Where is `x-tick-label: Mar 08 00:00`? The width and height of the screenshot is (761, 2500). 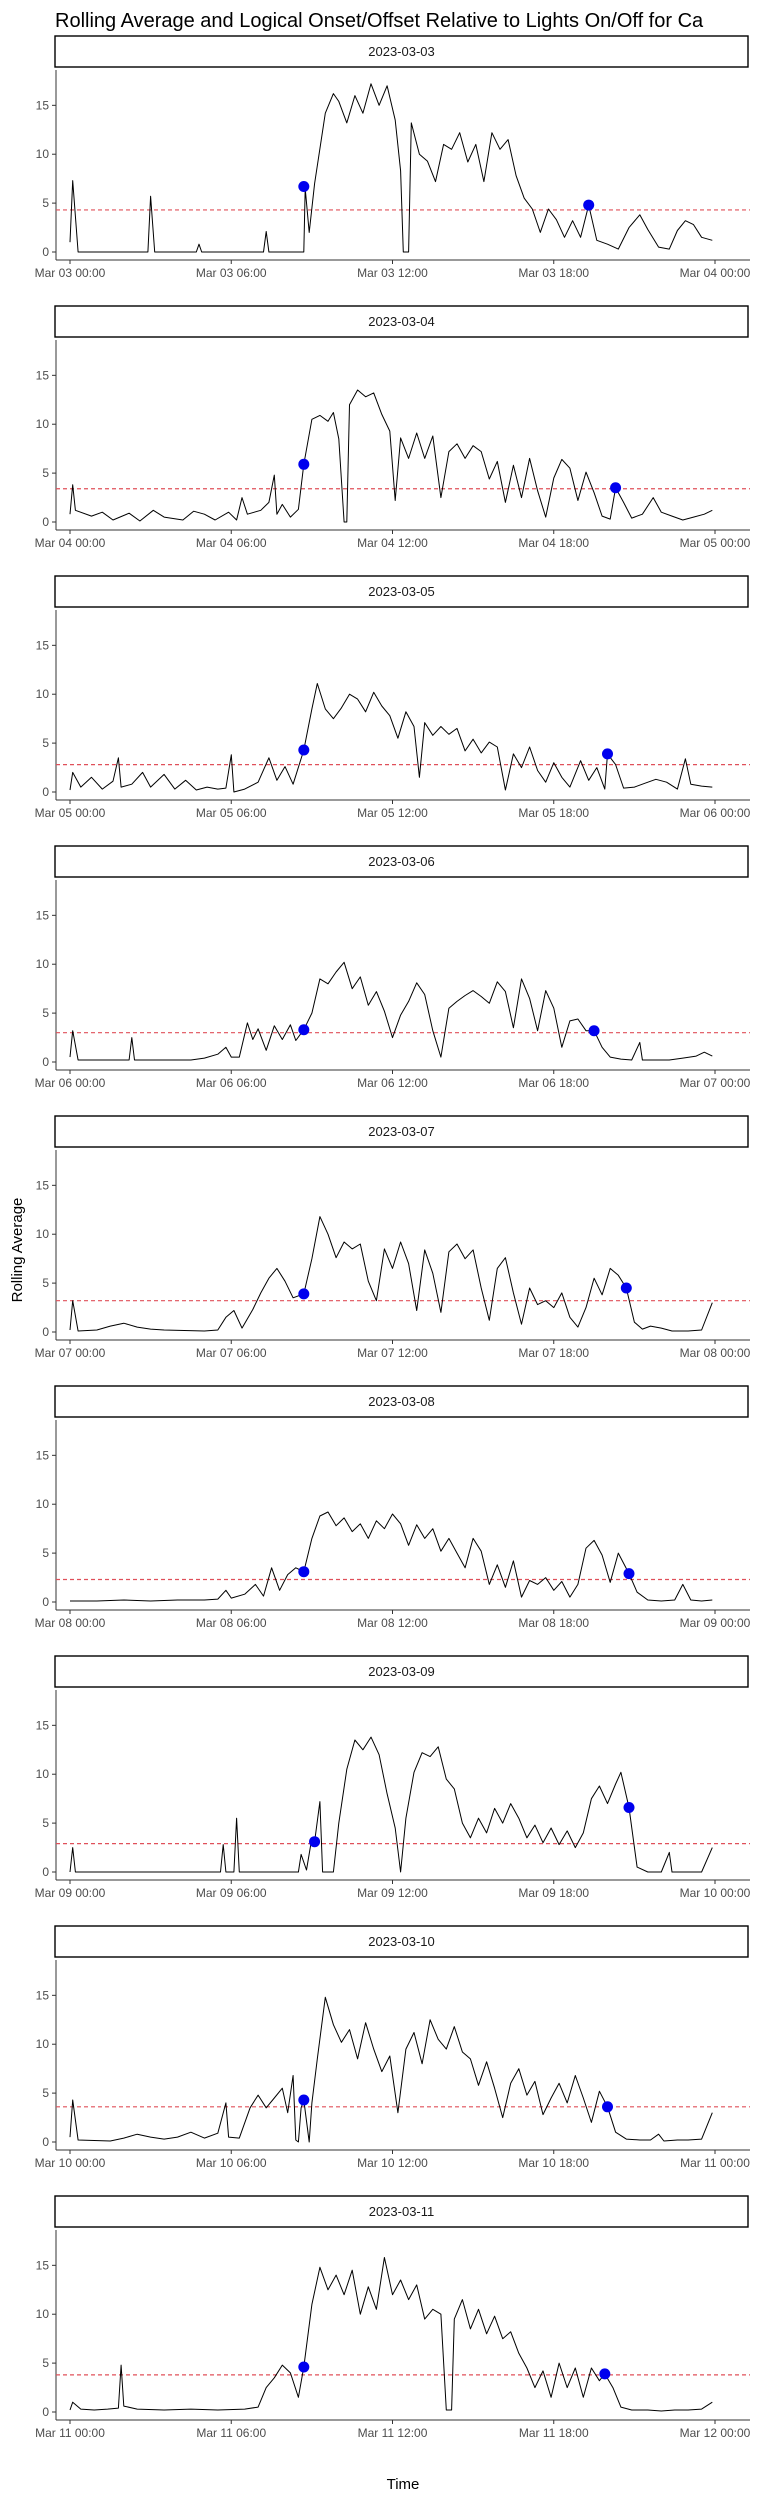
x-tick-label: Mar 08 00:00 is located at coordinates (715, 1353).